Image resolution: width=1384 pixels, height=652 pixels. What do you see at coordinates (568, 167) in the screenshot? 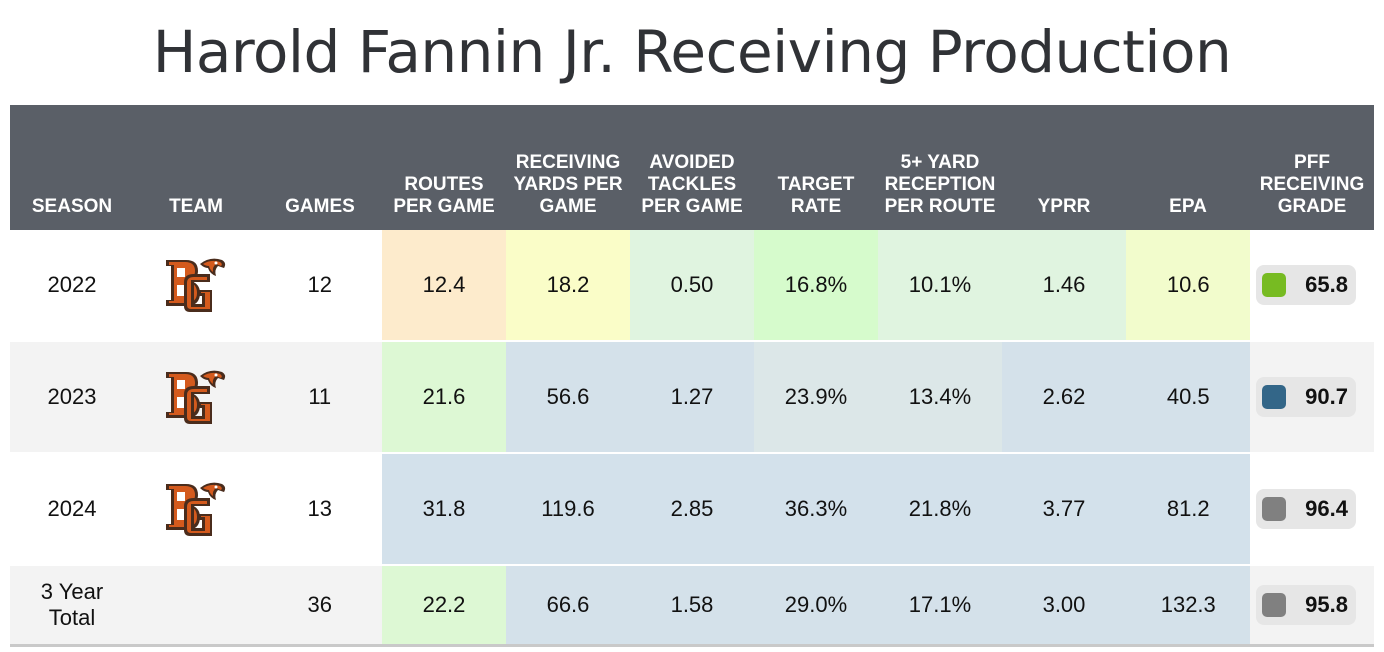
I see `header-receiving-yards-per-game: RECEIVING YARDS PER GAME` at bounding box center [568, 167].